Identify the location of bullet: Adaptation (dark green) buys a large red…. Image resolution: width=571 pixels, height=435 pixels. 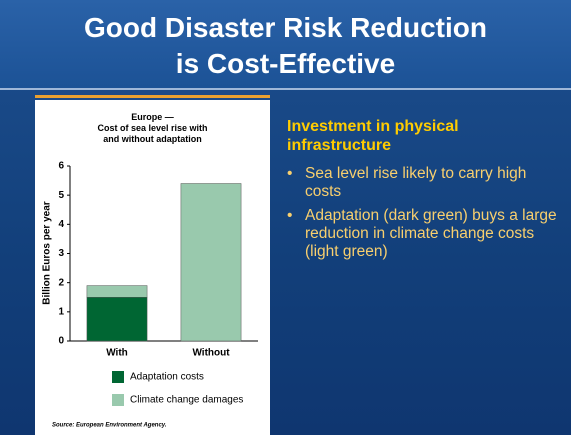
(424, 234).